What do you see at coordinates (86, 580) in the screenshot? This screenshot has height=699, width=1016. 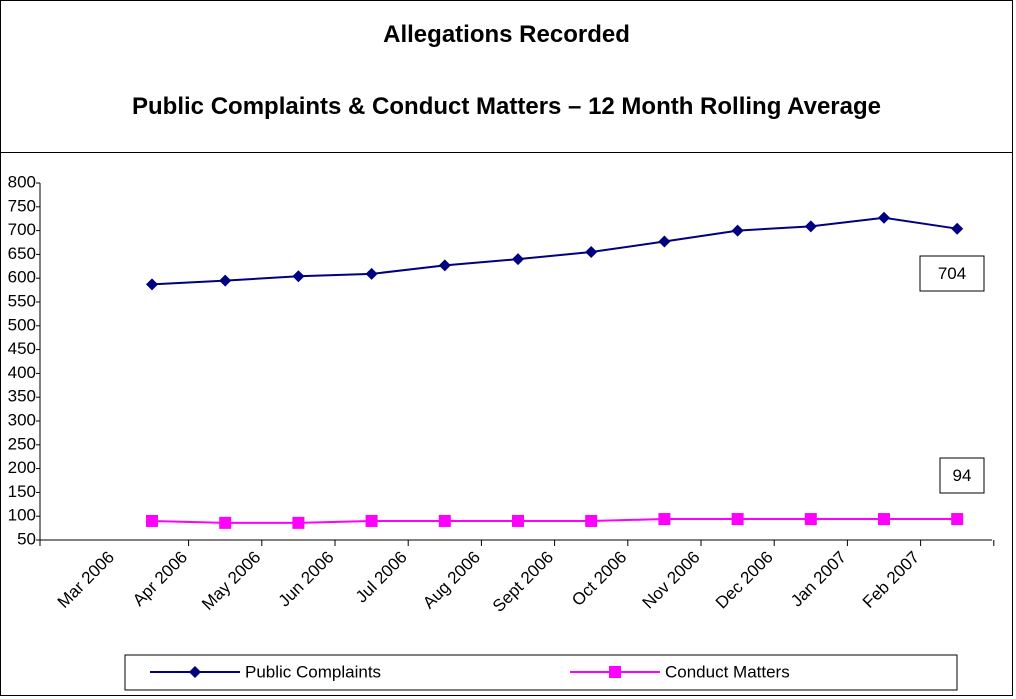 I see `x-tick-label: Mar 2006` at bounding box center [86, 580].